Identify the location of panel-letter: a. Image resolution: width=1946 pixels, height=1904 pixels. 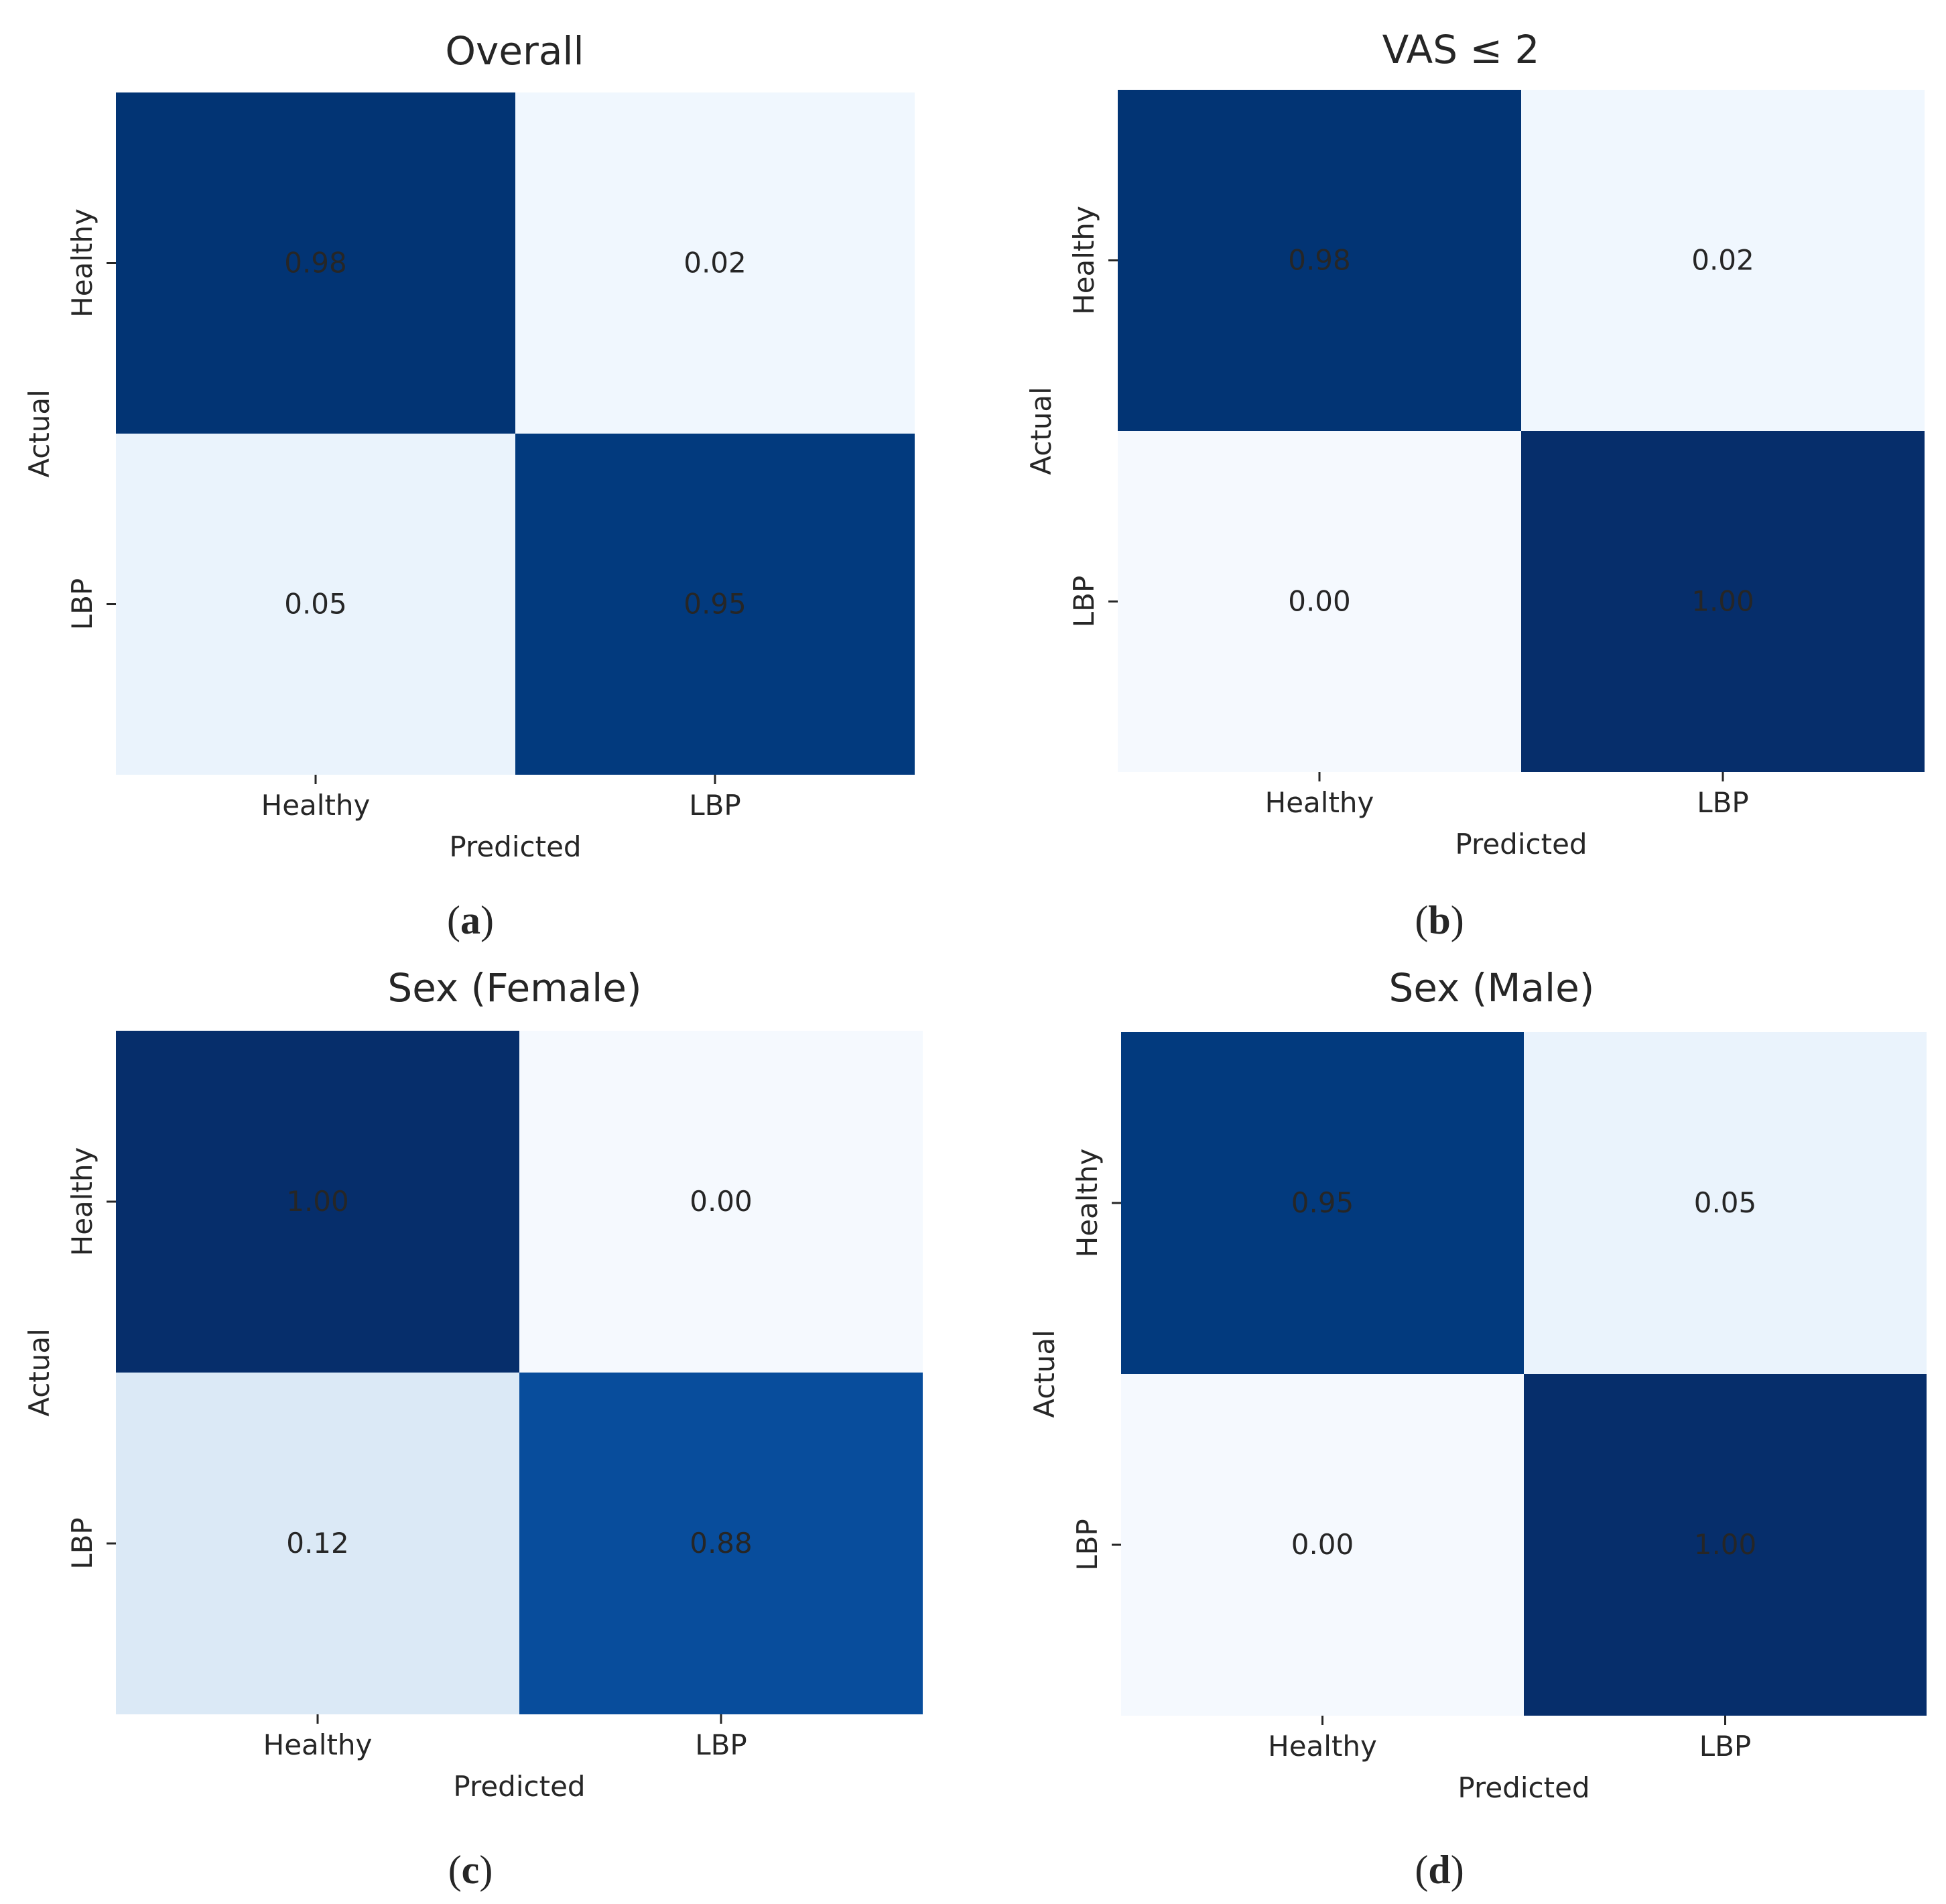
(470, 920).